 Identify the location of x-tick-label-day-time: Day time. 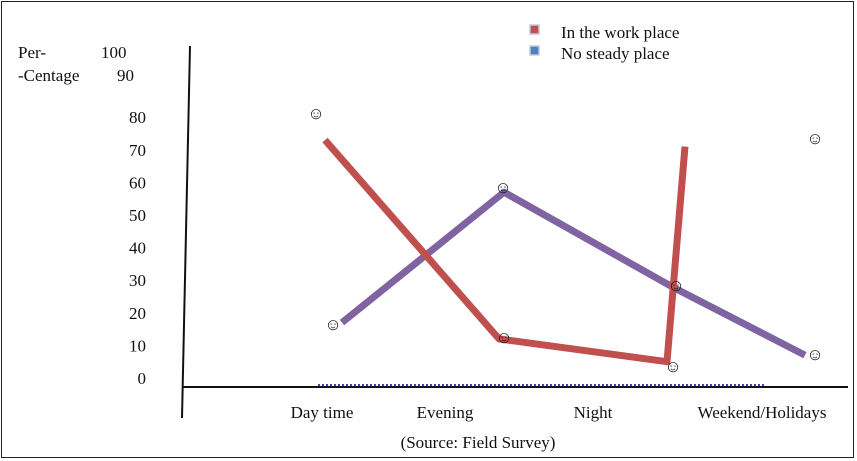
(322, 412).